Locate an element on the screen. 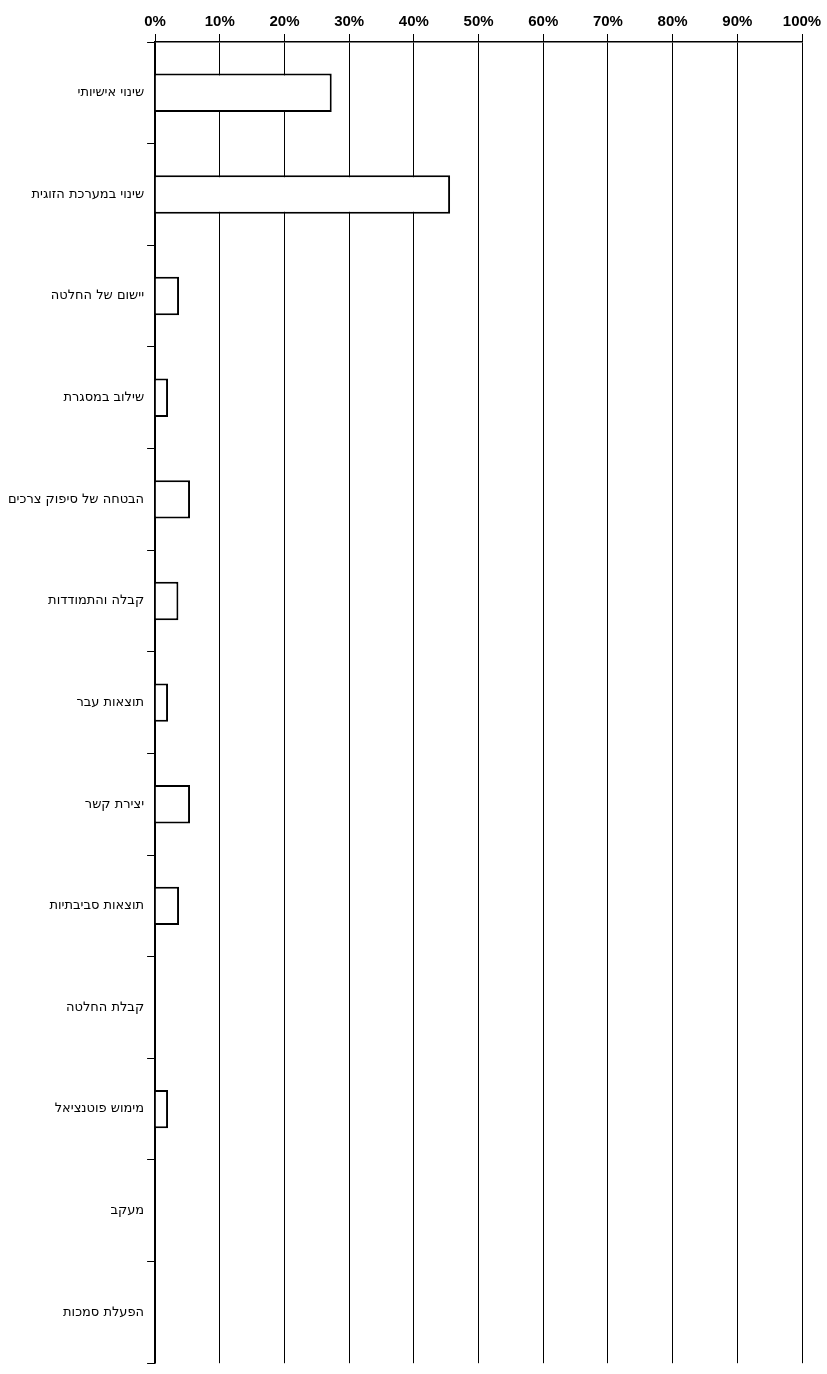  x-tick-label: 0% is located at coordinates (155, 21).